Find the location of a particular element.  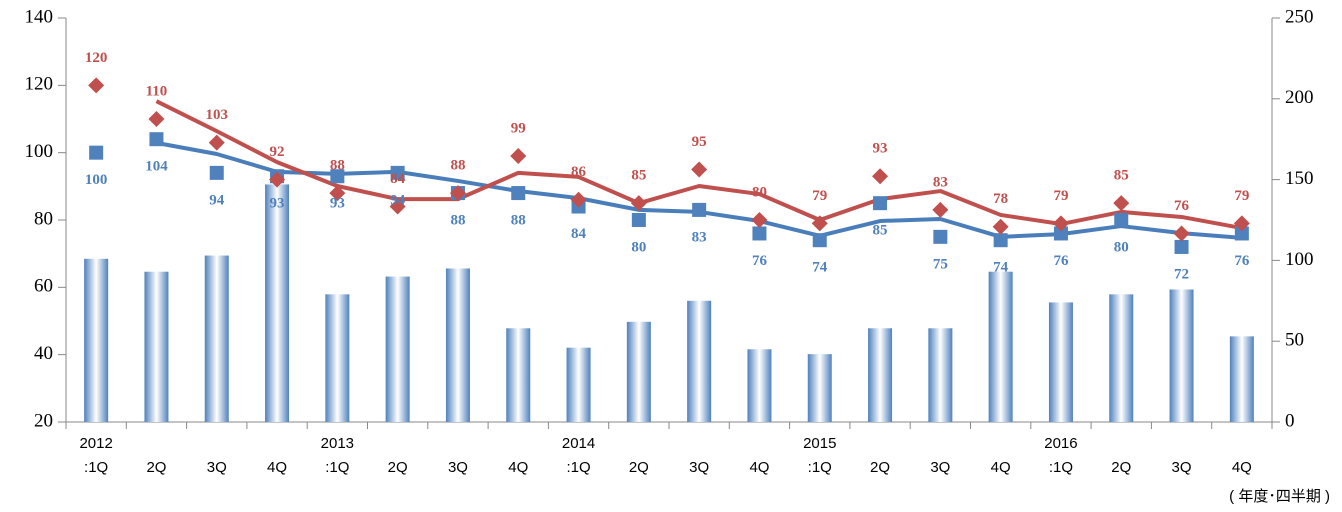

value-label: 86 is located at coordinates (579, 172).